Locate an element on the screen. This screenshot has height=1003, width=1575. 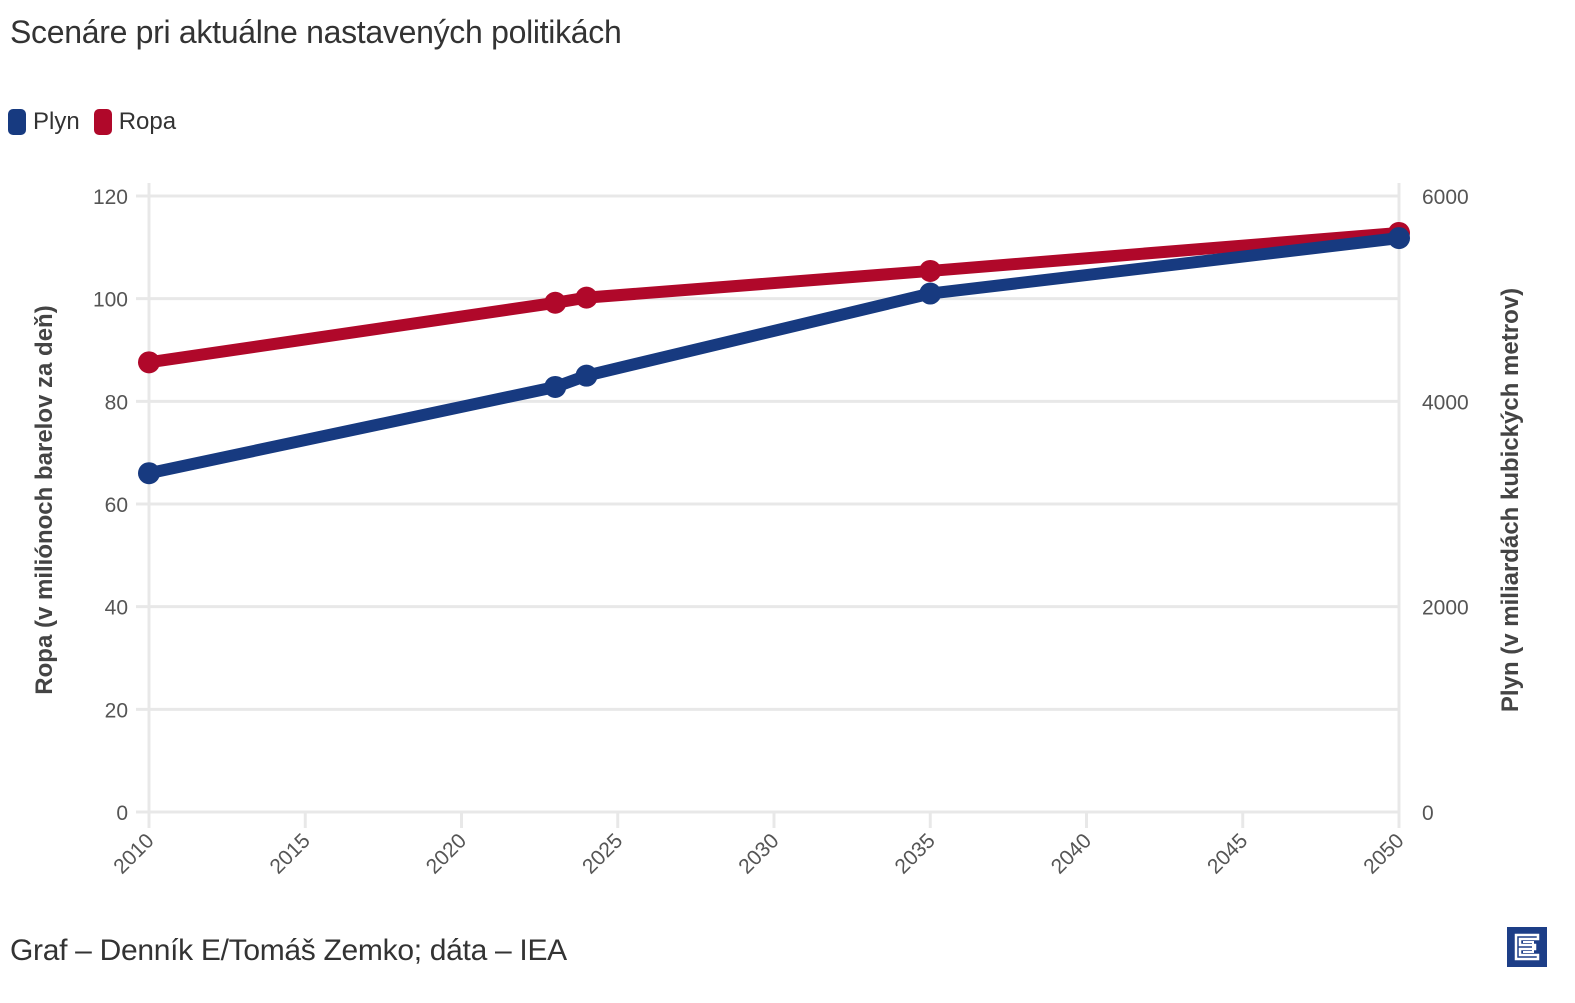
x-tick-label: 2035 is located at coordinates (914, 853).